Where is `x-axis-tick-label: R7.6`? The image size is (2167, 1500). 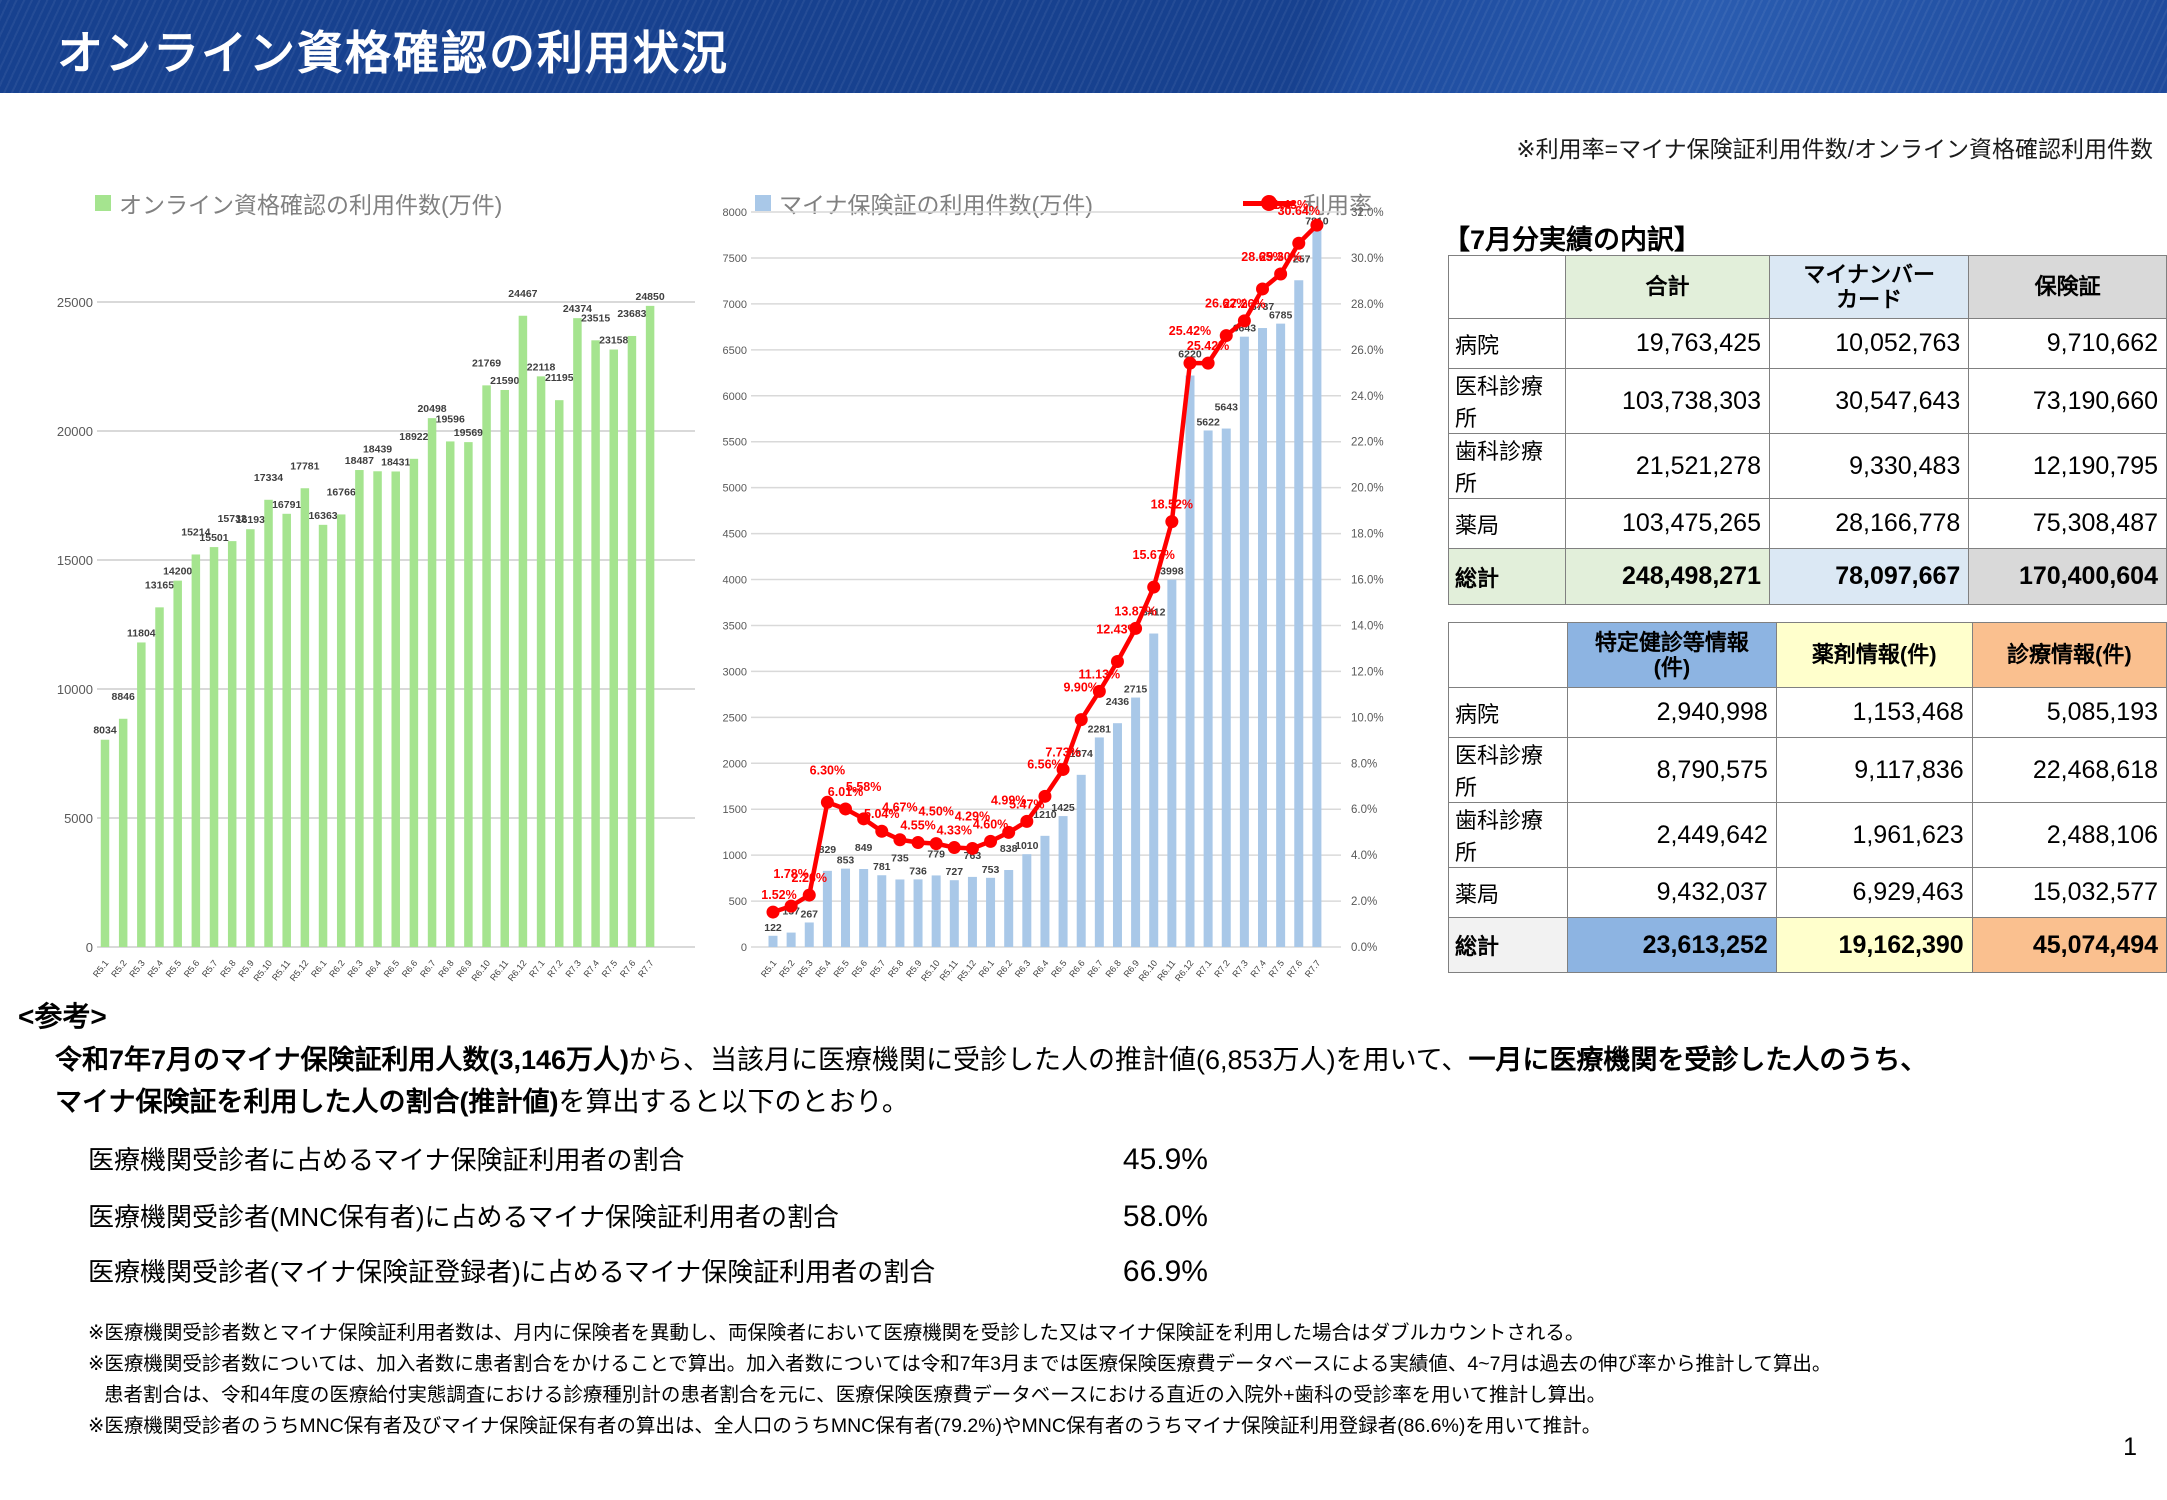
x-axis-tick-label: R7.6 is located at coordinates (1295, 968).